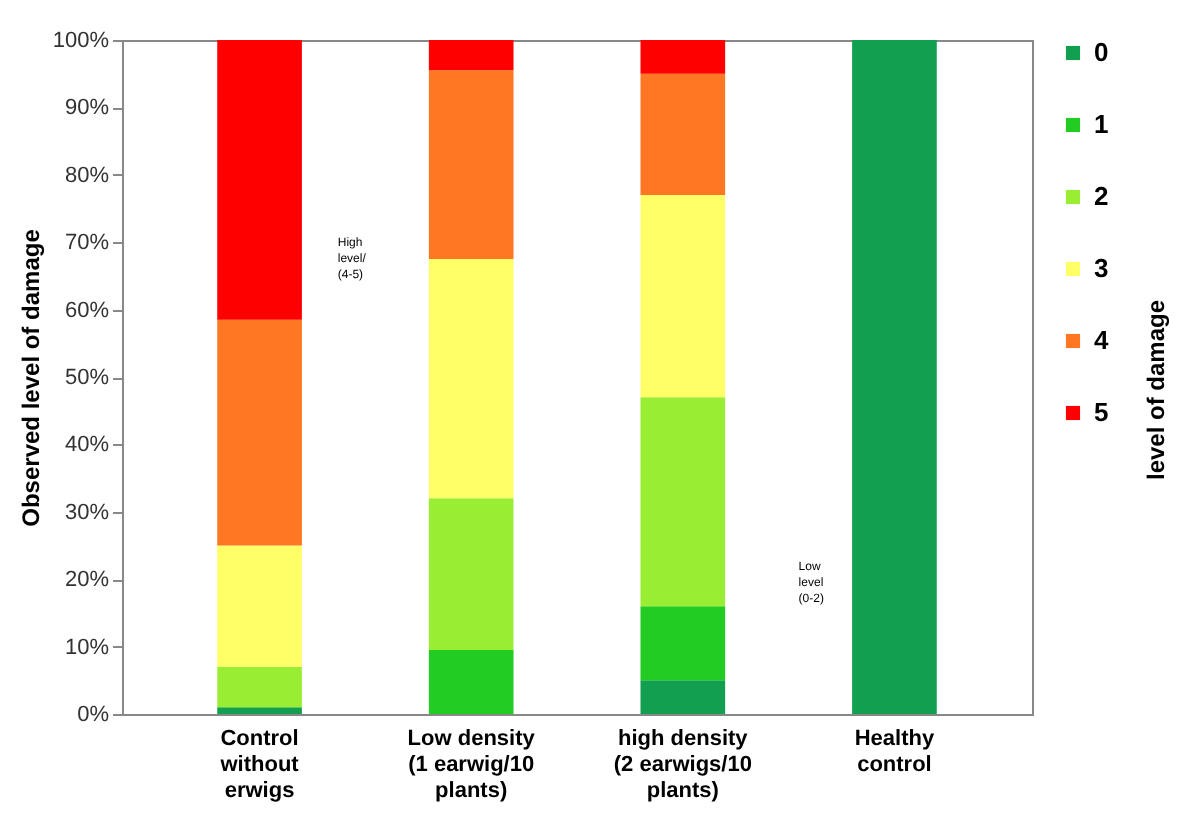 The width and height of the screenshot is (1194, 840). Describe the element at coordinates (87, 647) in the screenshot. I see `y-tick-label: 10%` at that location.